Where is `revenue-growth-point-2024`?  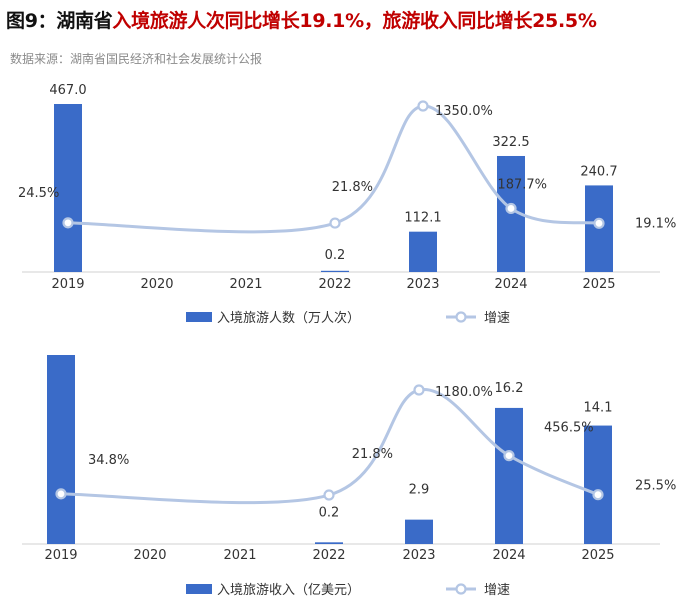 revenue-growth-point-2024 is located at coordinates (509, 456).